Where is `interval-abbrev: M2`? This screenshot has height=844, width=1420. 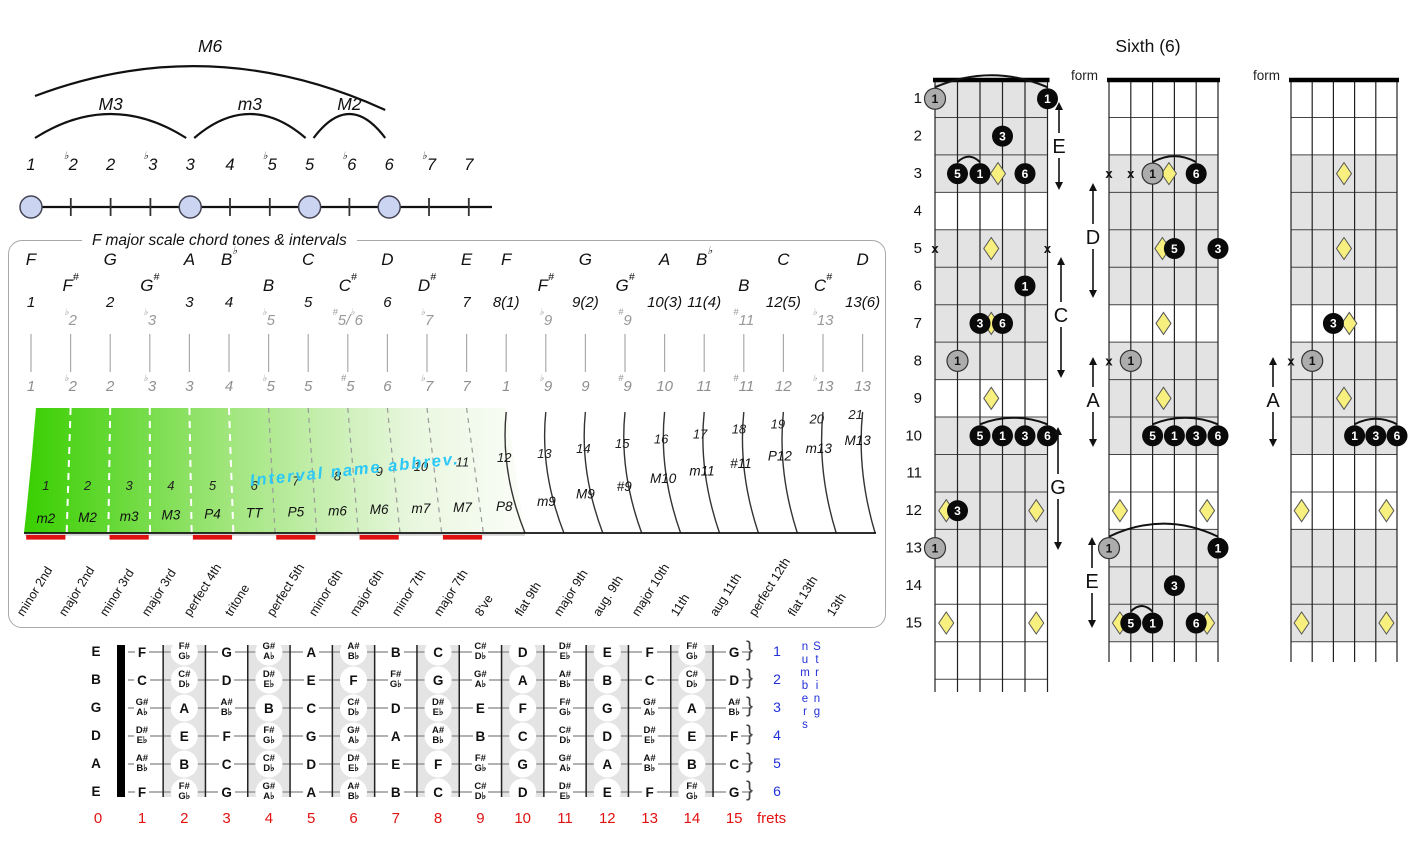 interval-abbrev: M2 is located at coordinates (87, 517).